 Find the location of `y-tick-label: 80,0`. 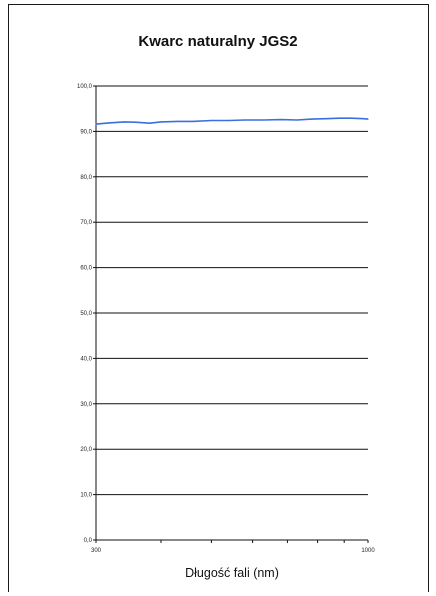

y-tick-label: 80,0 is located at coordinates (86, 178).